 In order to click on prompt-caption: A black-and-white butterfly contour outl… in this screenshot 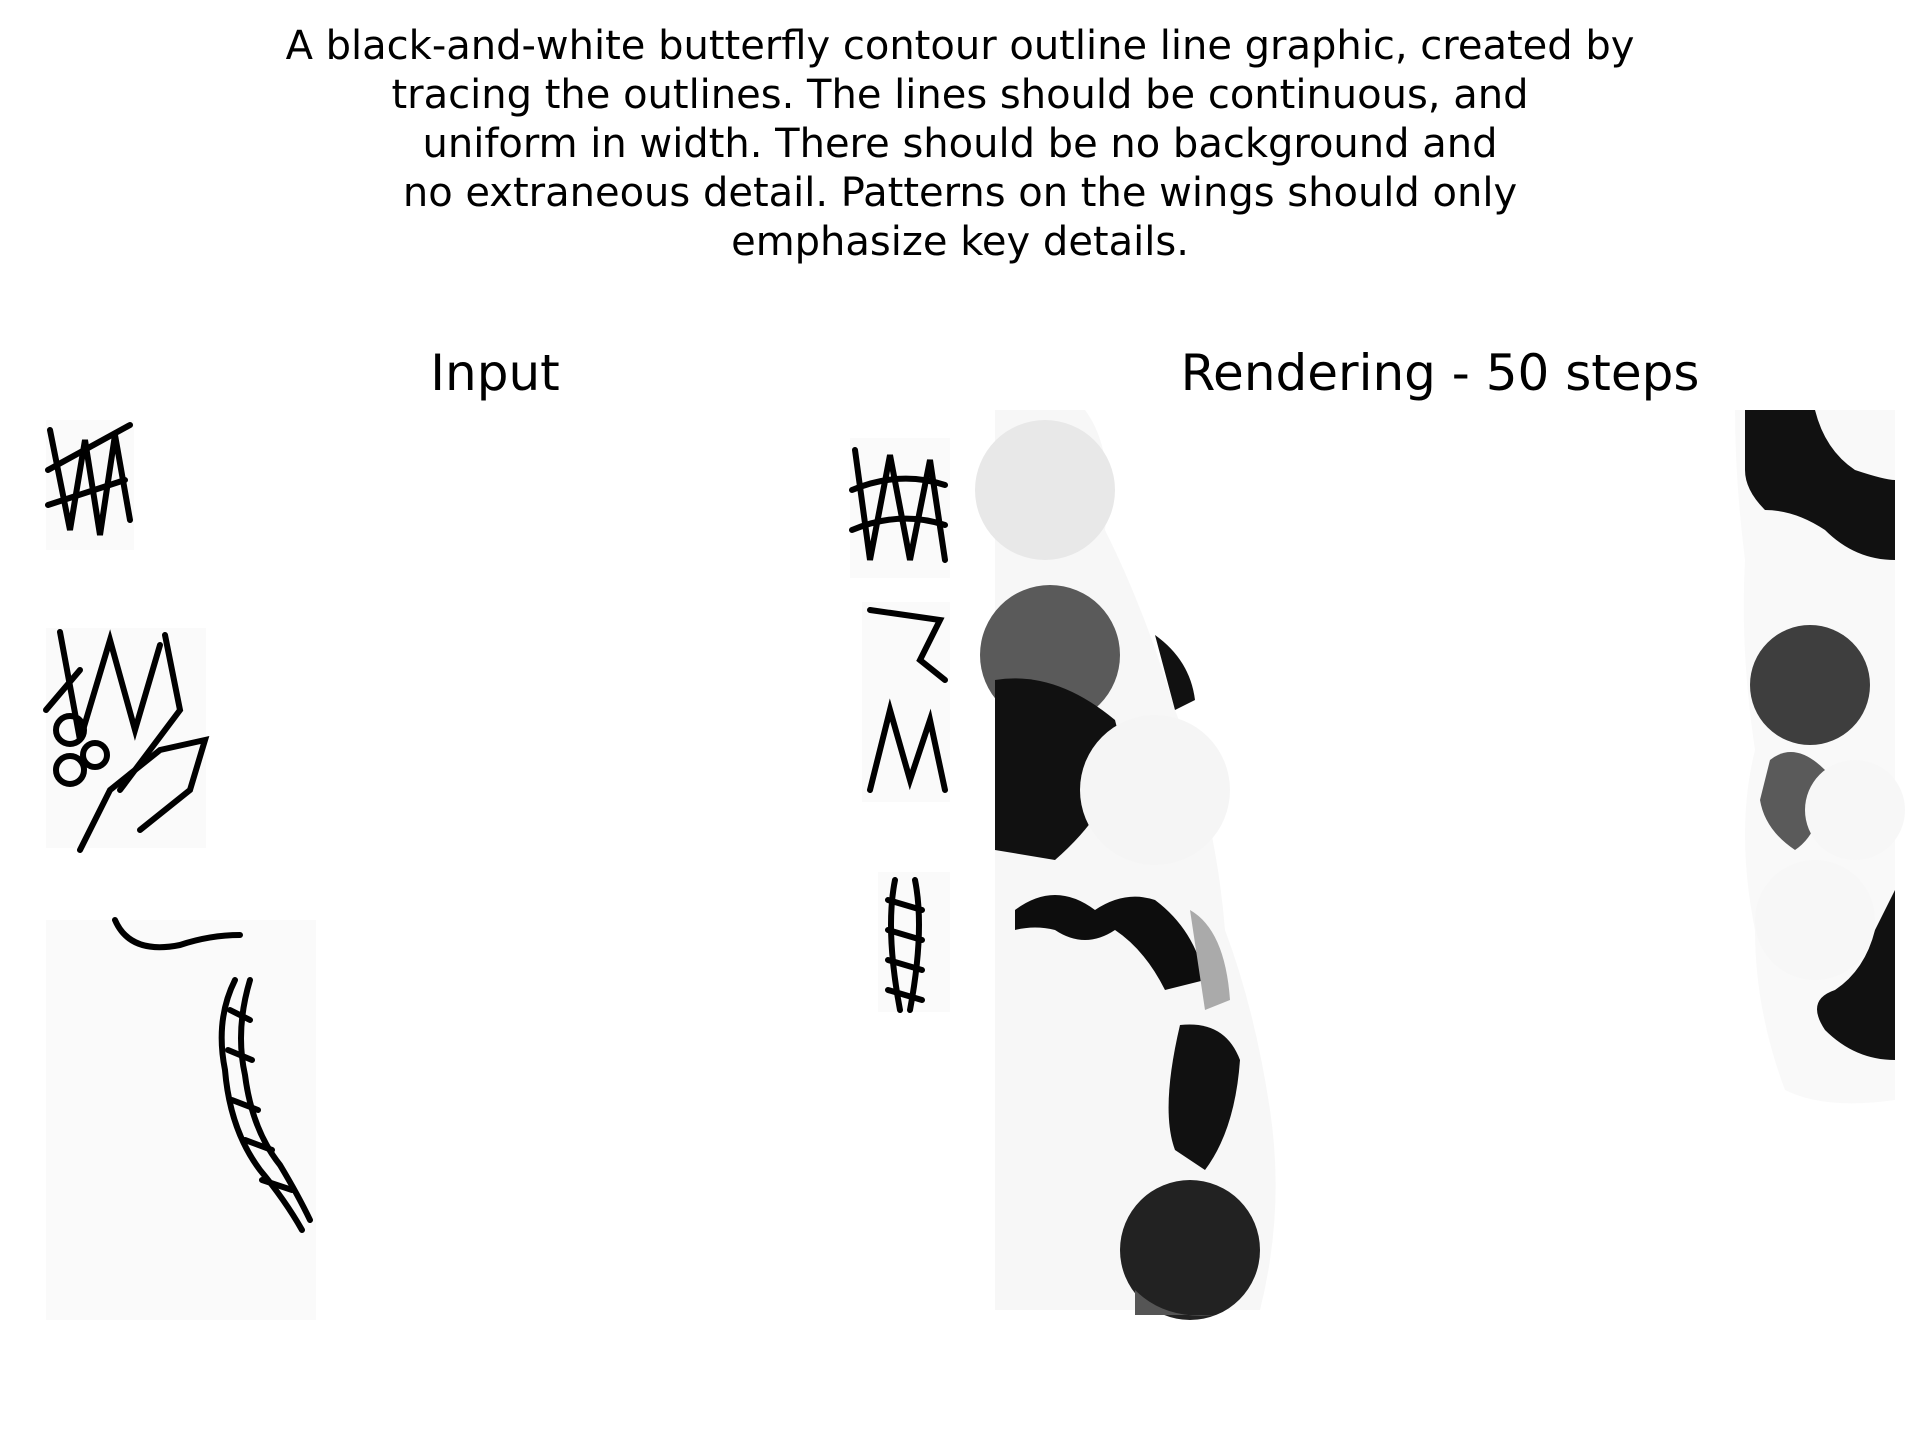, I will do `click(960, 144)`.